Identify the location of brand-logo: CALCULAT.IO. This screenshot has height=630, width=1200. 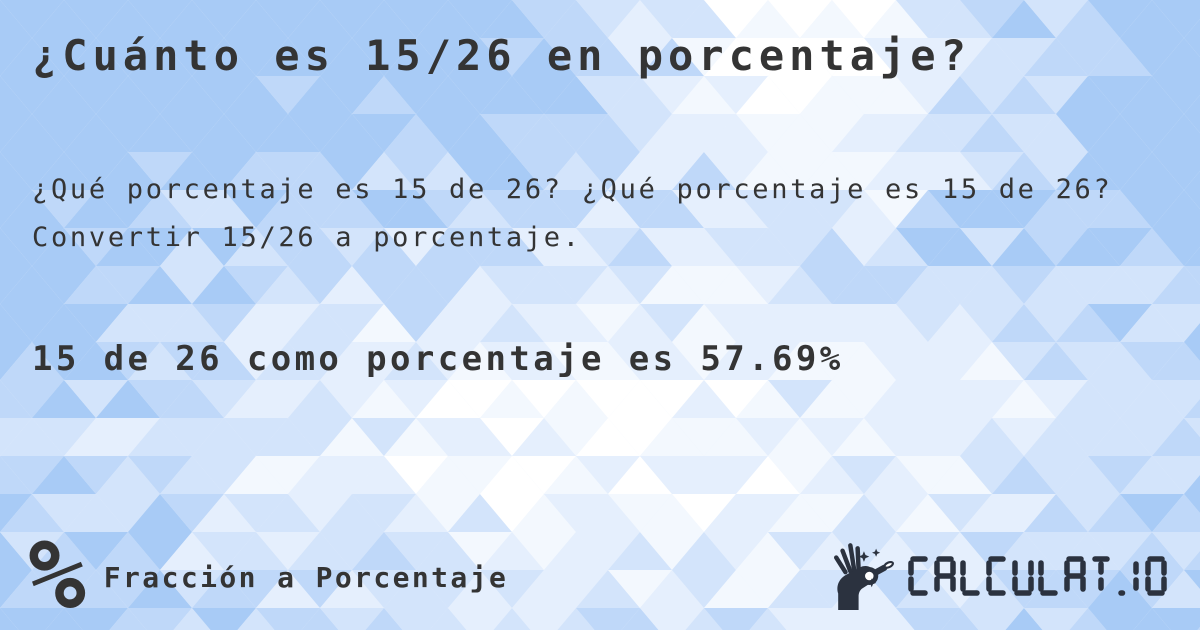
(999, 577).